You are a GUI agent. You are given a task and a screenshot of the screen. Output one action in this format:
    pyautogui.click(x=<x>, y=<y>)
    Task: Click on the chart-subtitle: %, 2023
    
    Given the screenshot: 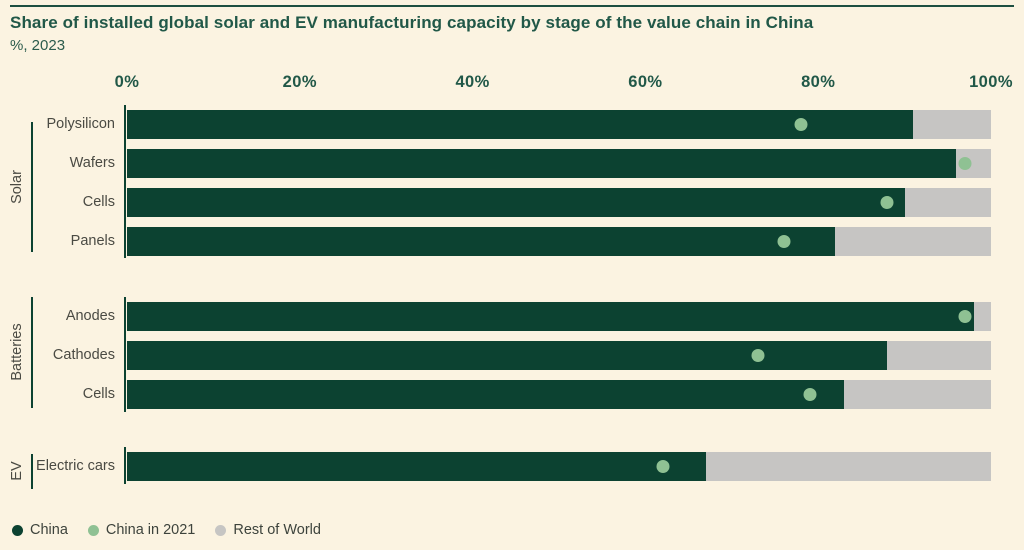 What is the action you would take?
    pyautogui.click(x=38, y=45)
    